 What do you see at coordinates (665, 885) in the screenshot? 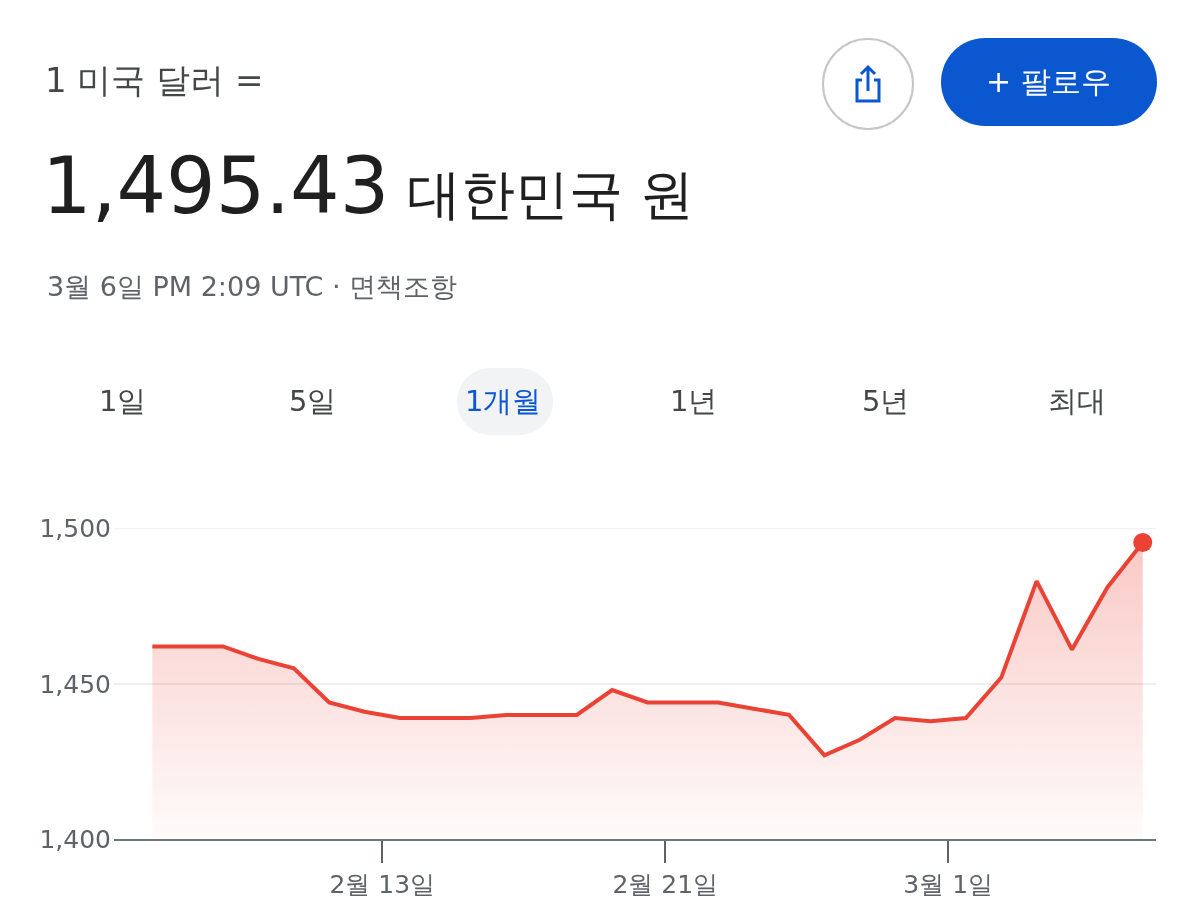
I see `x-tick-label: 2월 21일` at bounding box center [665, 885].